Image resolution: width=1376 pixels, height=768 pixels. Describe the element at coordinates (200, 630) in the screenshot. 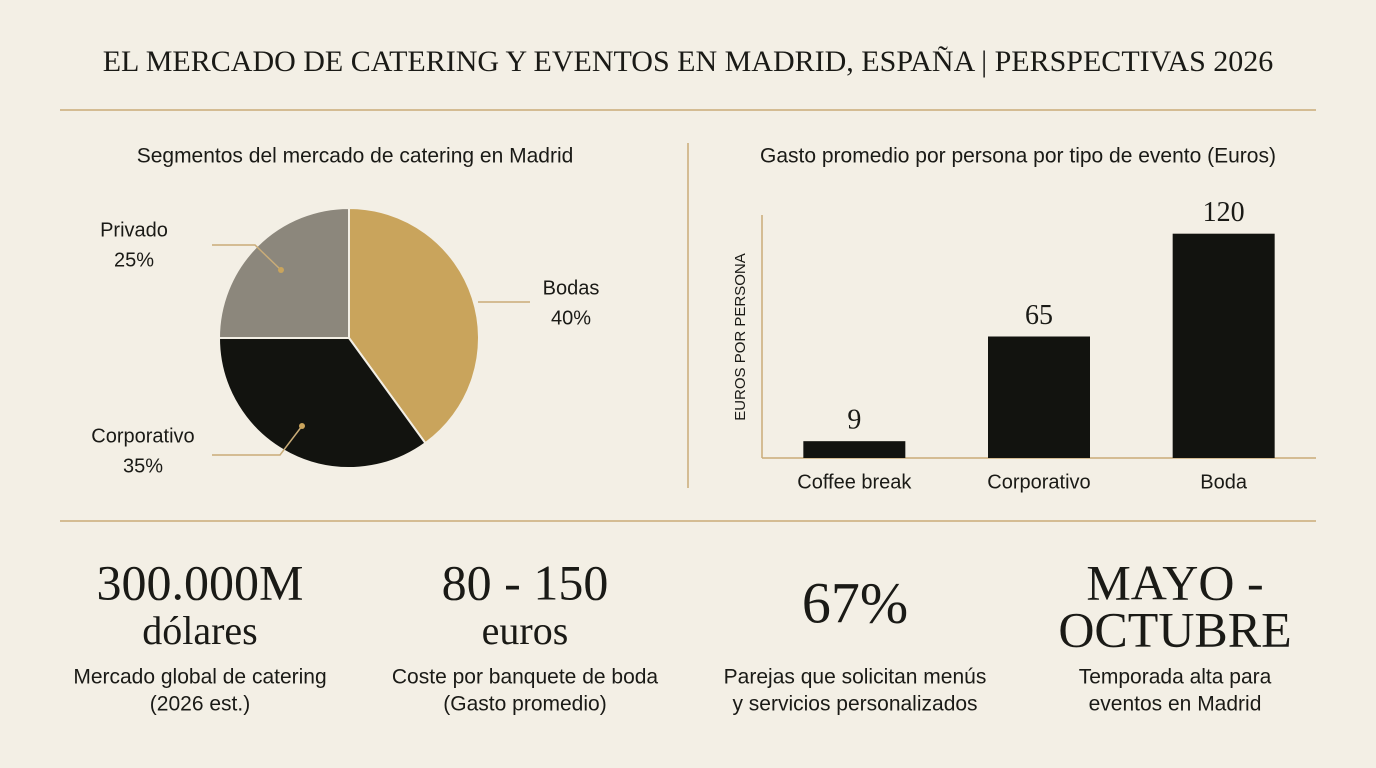

I see `stat-value: dólares` at that location.